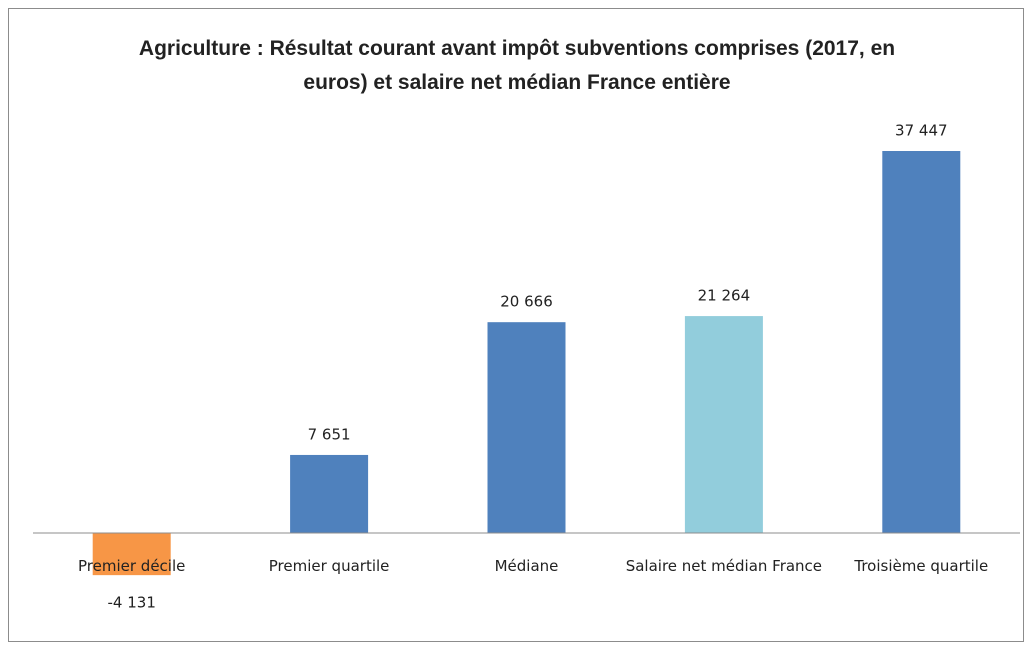 The width and height of the screenshot is (1034, 652). I want to click on data-label: 7 651, so click(329, 434).